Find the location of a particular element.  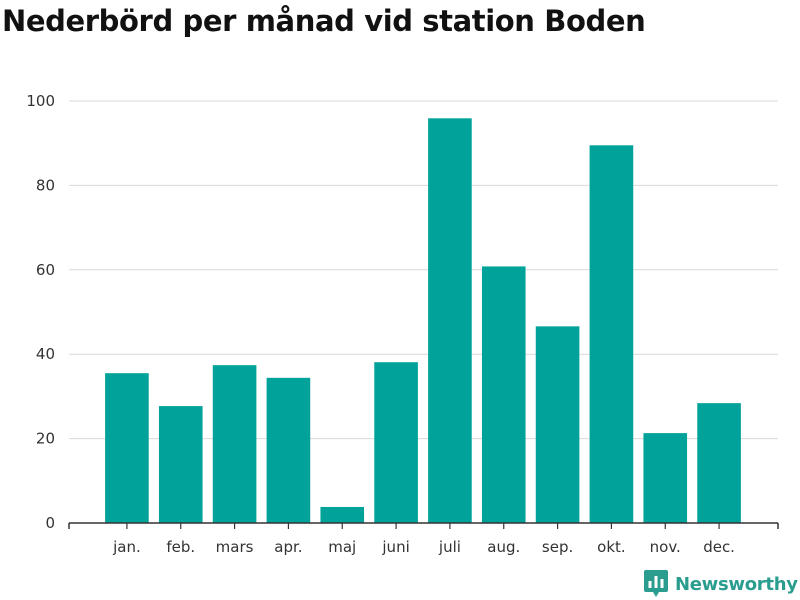

x-tick-label: juni is located at coordinates (395, 547).